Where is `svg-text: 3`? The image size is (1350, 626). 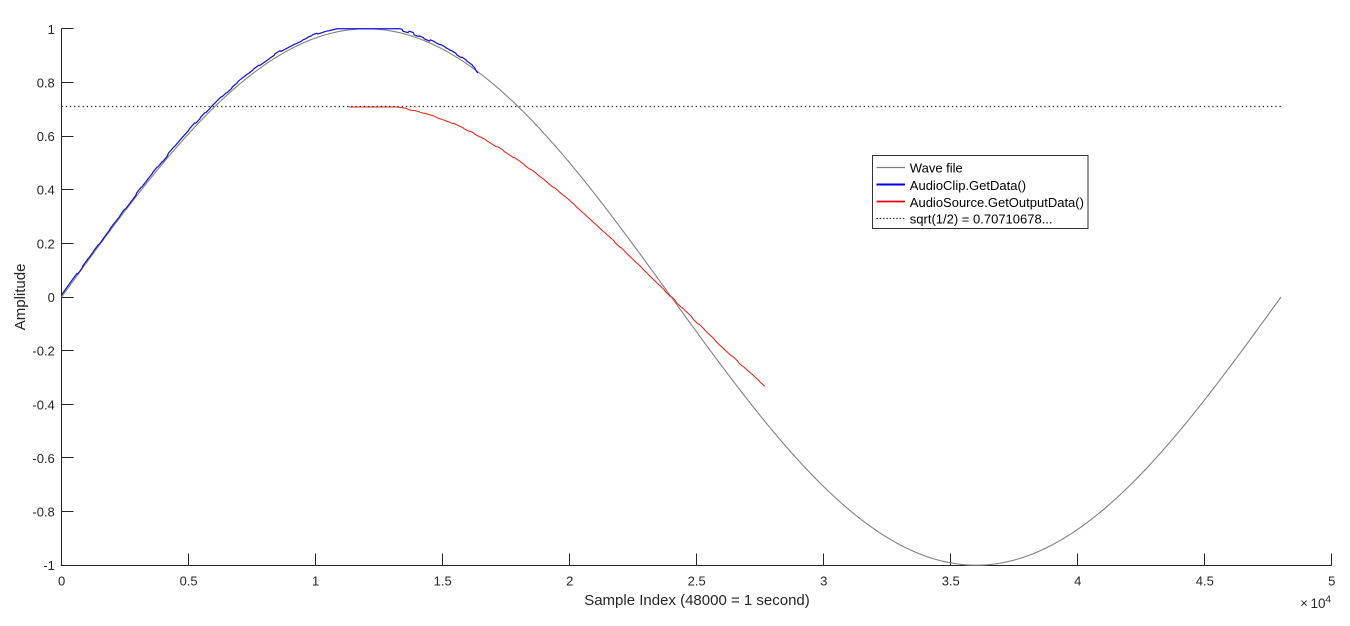
svg-text: 3 is located at coordinates (823, 581).